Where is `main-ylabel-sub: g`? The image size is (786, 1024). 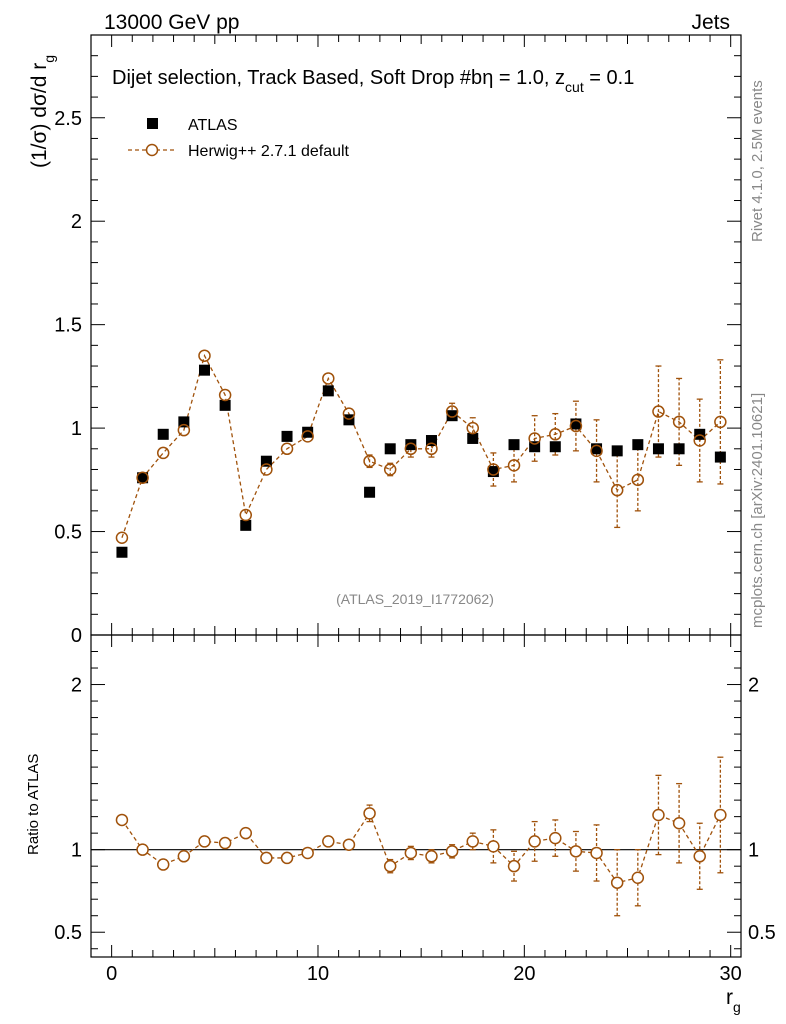
main-ylabel-sub: g is located at coordinates (49, 59).